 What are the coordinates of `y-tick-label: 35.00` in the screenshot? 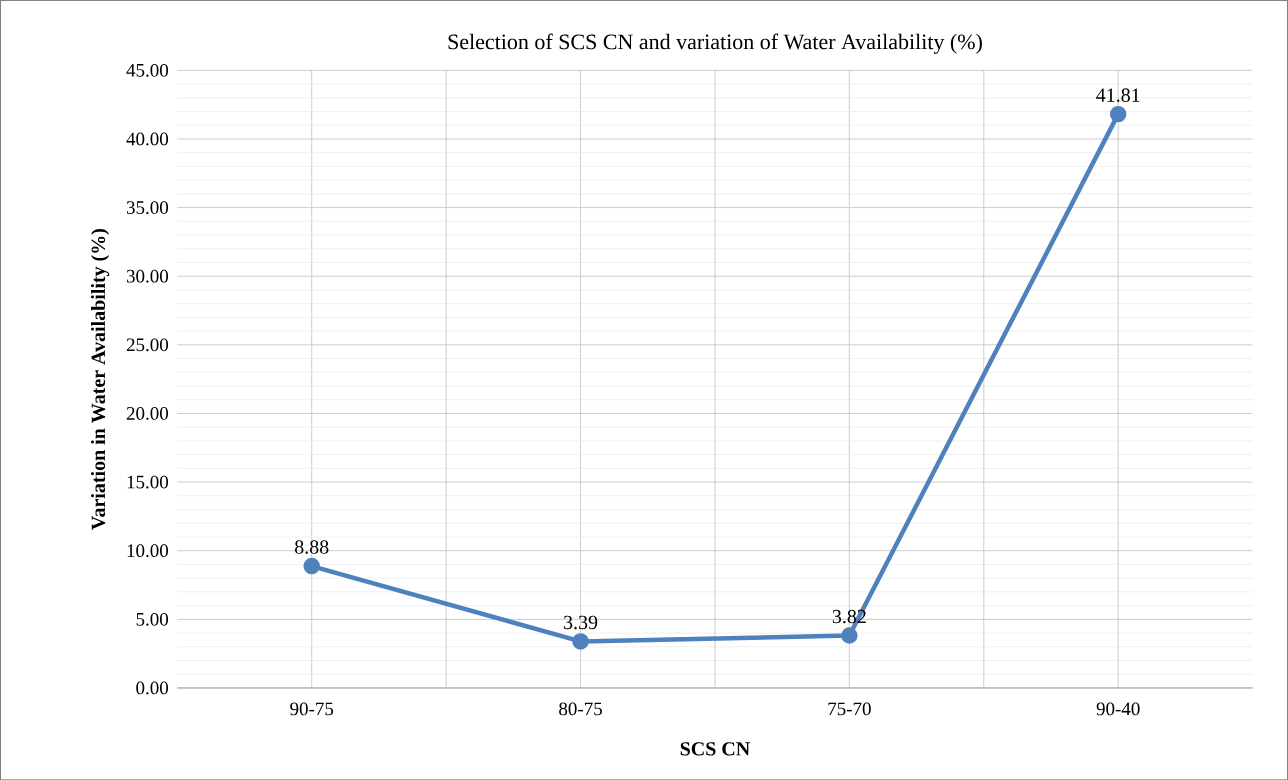 It's located at (147, 207).